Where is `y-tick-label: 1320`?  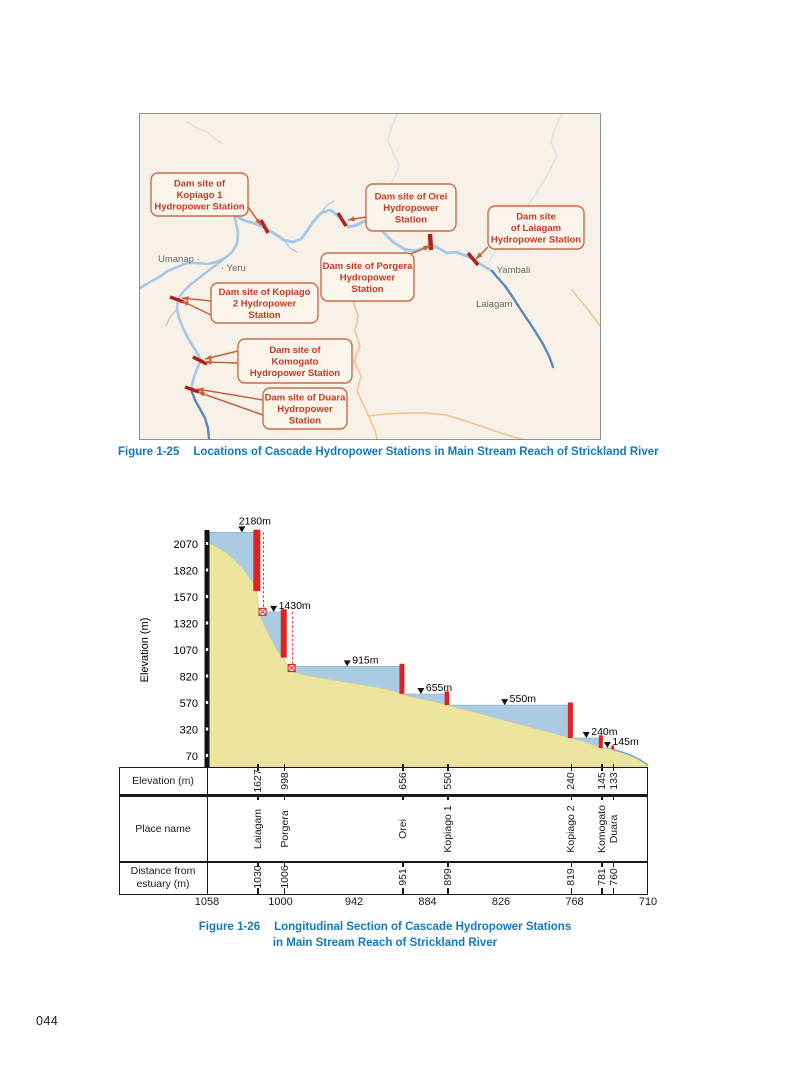 y-tick-label: 1320 is located at coordinates (186, 625).